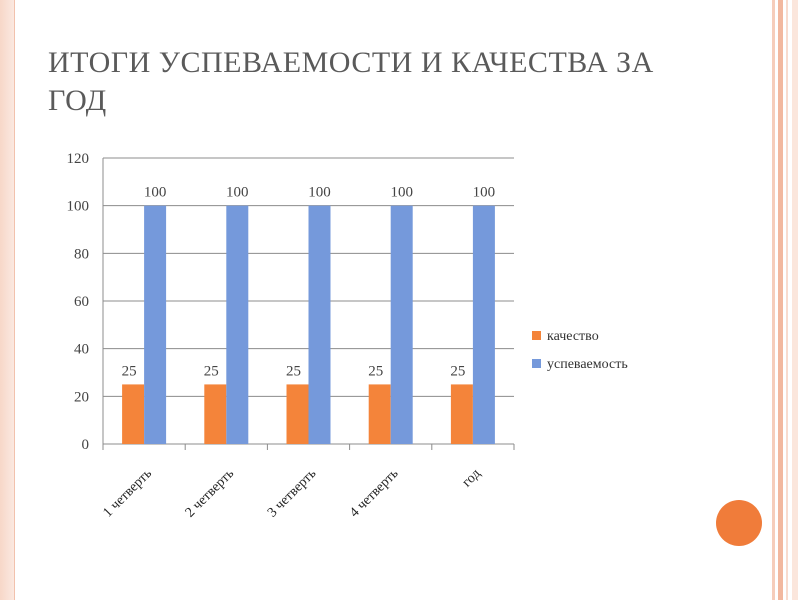 Image resolution: width=800 pixels, height=600 pixels. What do you see at coordinates (292, 493) in the screenshot?
I see `category-label: 3 четверть` at bounding box center [292, 493].